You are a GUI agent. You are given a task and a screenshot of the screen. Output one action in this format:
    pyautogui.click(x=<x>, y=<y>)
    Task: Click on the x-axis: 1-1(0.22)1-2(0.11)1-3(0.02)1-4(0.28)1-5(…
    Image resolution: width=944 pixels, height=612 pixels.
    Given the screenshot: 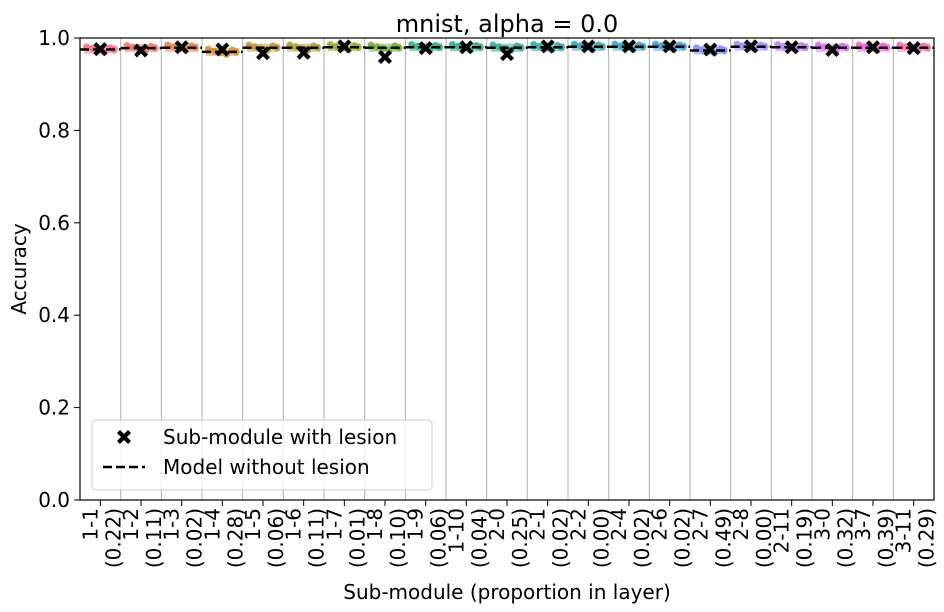 What is the action you would take?
    pyautogui.click(x=508, y=534)
    